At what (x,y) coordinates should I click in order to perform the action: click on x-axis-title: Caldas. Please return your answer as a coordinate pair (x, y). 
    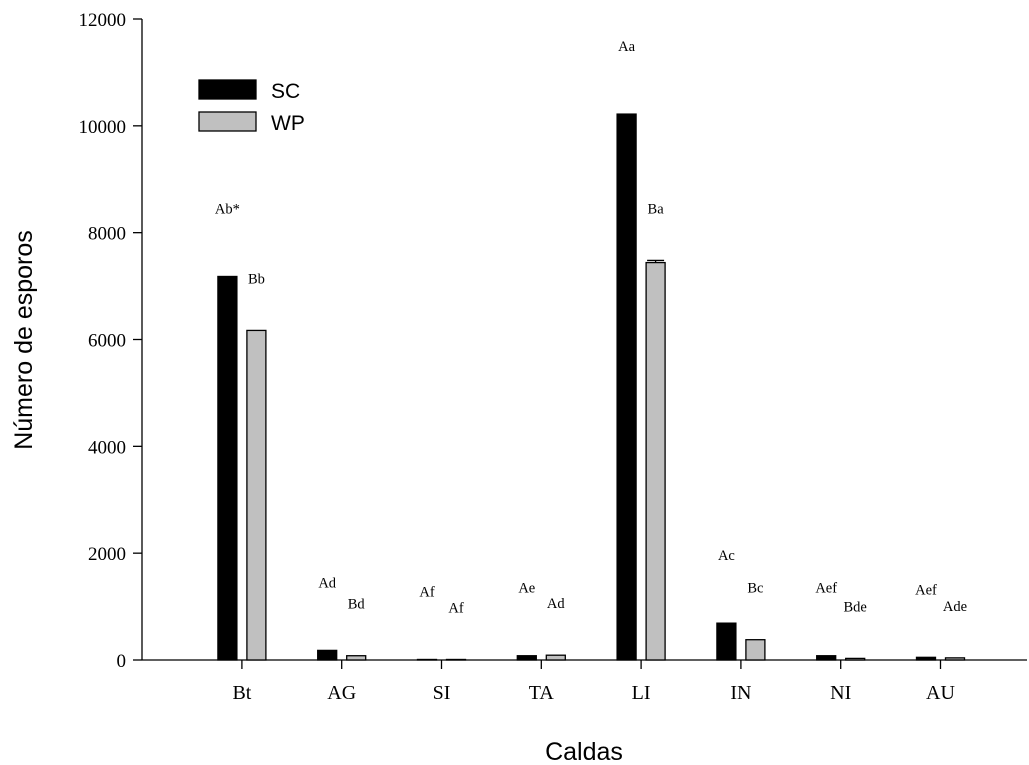
    Looking at the image, I should click on (584, 751).